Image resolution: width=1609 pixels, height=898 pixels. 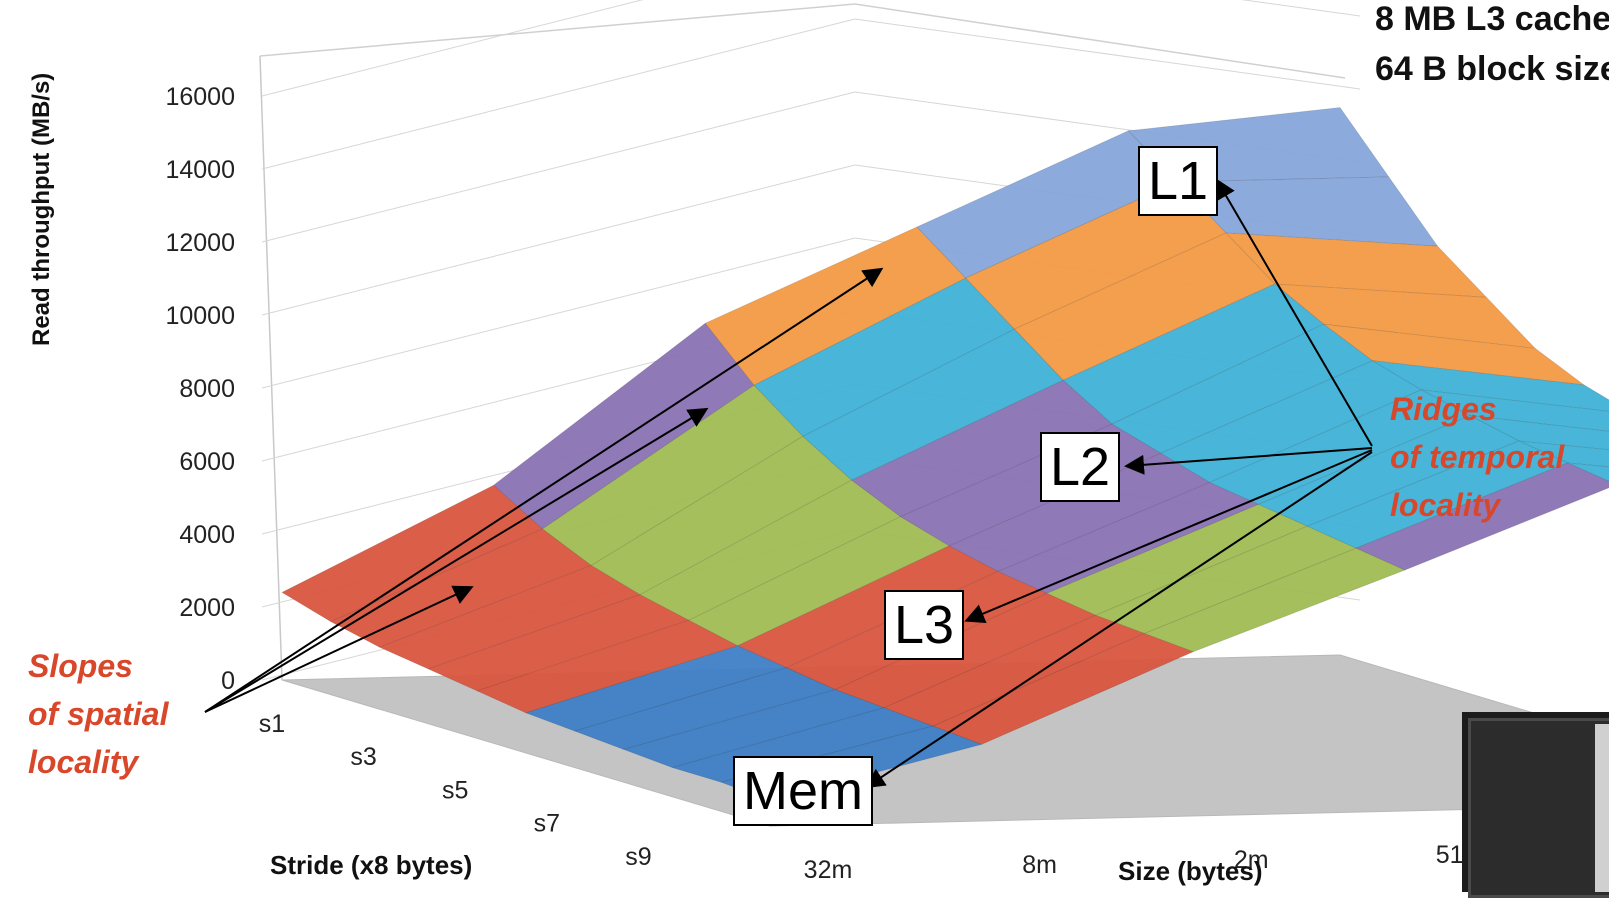 I want to click on temporal-note-line-2: of temporal, so click(x=1477, y=457).